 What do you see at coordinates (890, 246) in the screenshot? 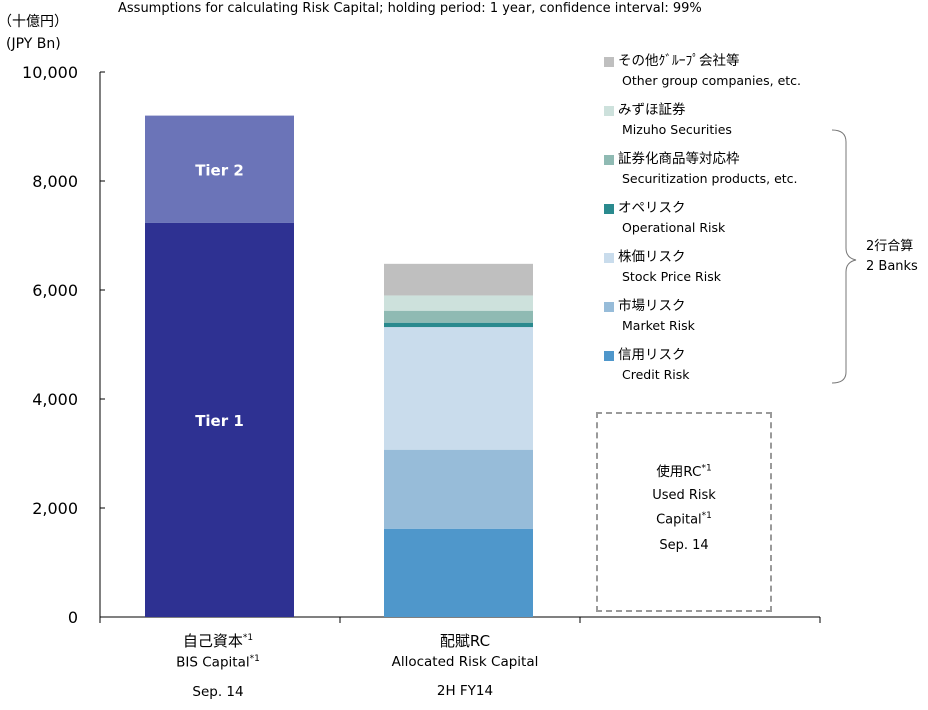
I see `two-banks-note-jp: 2行合算` at bounding box center [890, 246].